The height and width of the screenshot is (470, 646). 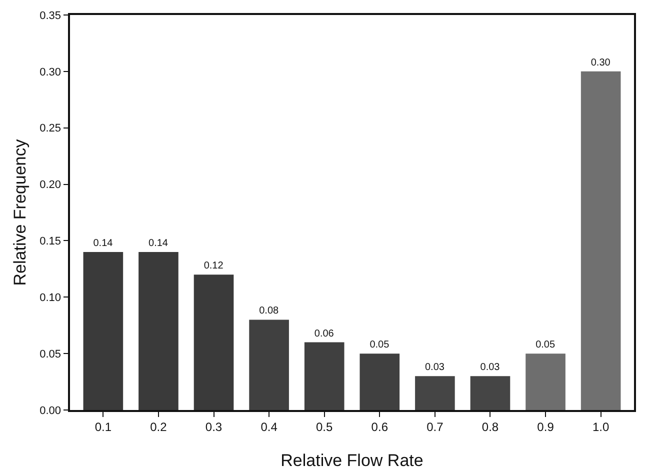 I want to click on x-tick-label: 0.6, so click(x=379, y=427).